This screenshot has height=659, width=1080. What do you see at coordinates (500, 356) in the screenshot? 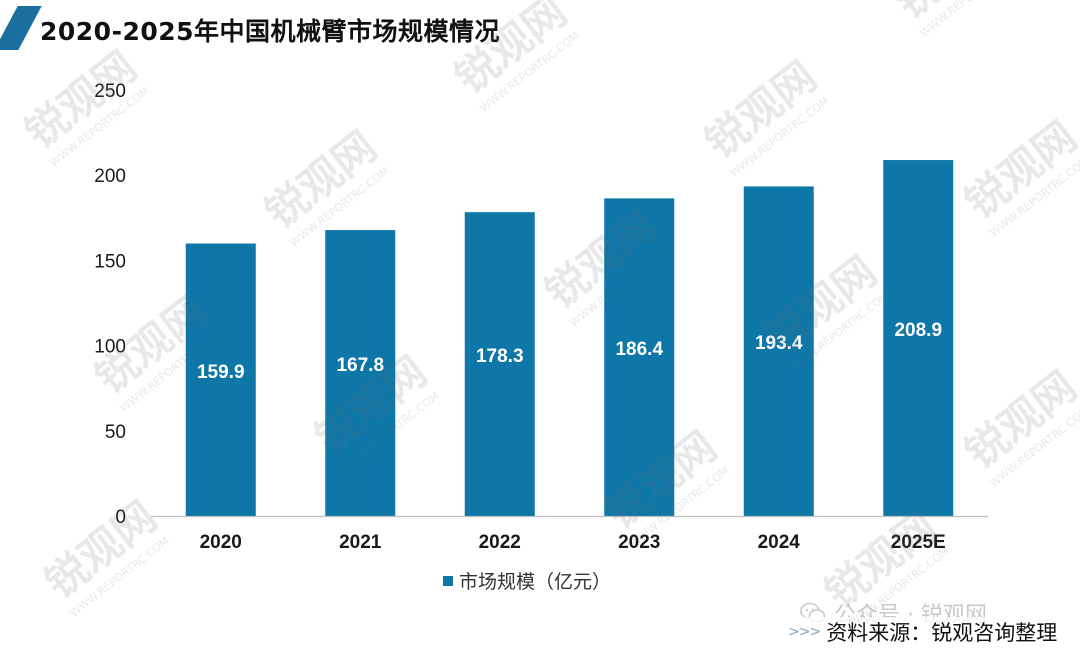
I see `data-label: 178.3` at bounding box center [500, 356].